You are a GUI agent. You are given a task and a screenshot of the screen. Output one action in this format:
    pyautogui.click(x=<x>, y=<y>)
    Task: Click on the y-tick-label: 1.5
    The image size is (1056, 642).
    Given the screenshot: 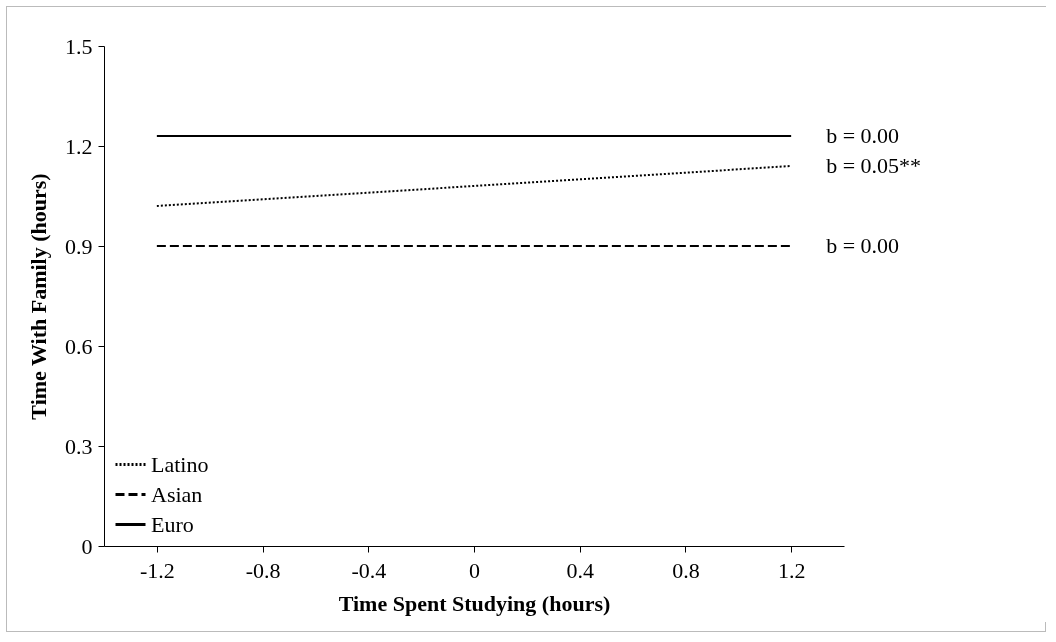 What is the action you would take?
    pyautogui.click(x=79, y=46)
    